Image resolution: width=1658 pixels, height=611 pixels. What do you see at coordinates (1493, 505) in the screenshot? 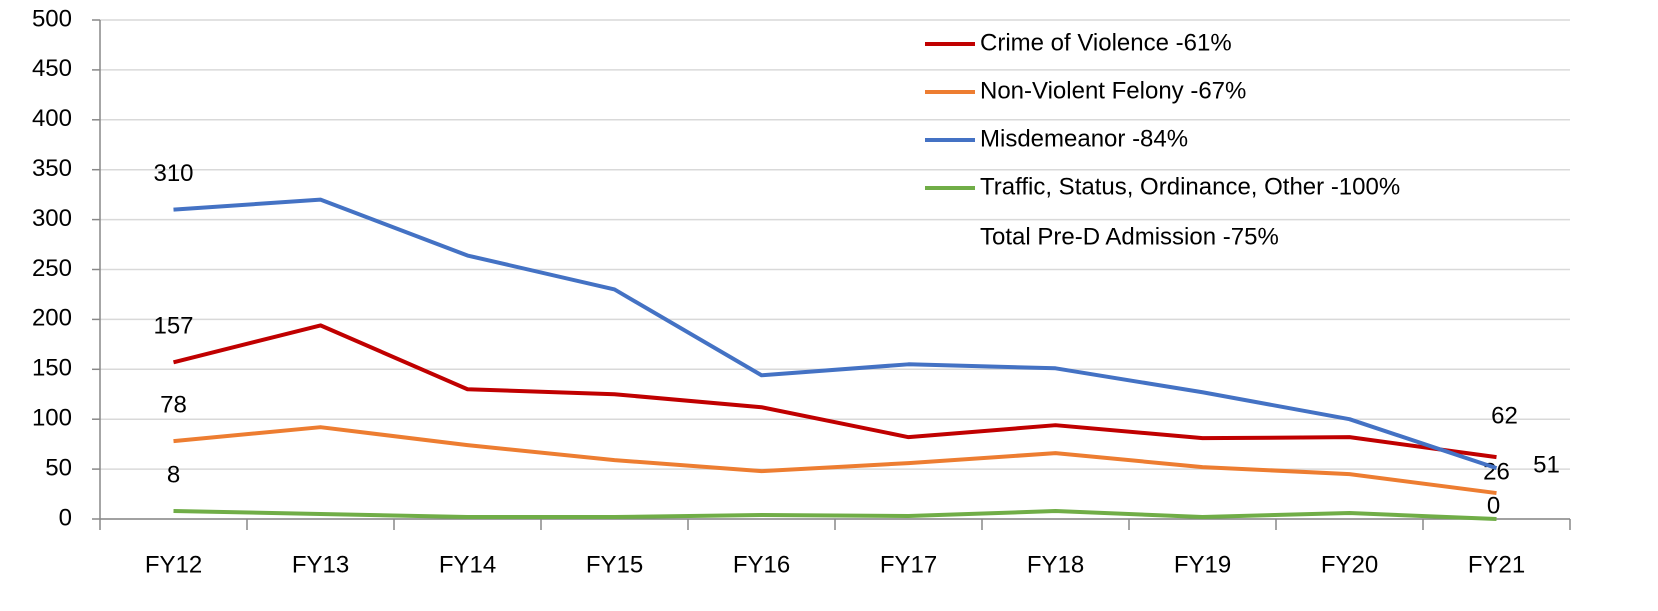
I see `data-label: 0` at bounding box center [1493, 505].